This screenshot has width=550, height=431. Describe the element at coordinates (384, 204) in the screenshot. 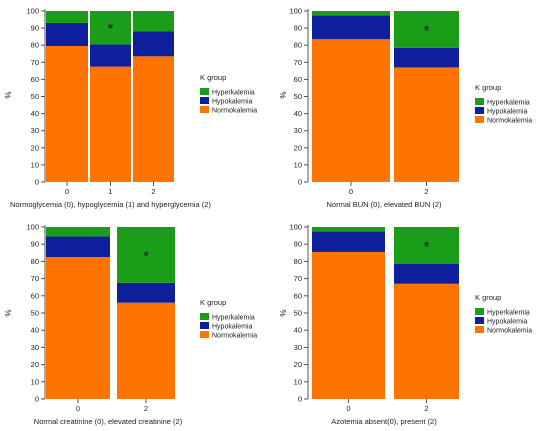

I see `x-axis-label: Normal BUN (0), elevated BUN (2)` at that location.